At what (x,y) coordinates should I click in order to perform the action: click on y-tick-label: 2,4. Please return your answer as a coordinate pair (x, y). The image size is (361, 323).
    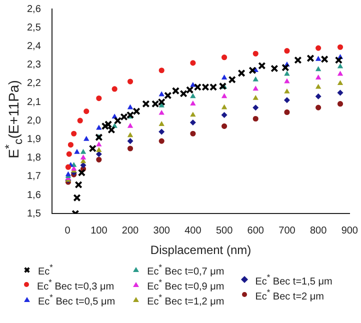
    Looking at the image, I should click on (34, 46).